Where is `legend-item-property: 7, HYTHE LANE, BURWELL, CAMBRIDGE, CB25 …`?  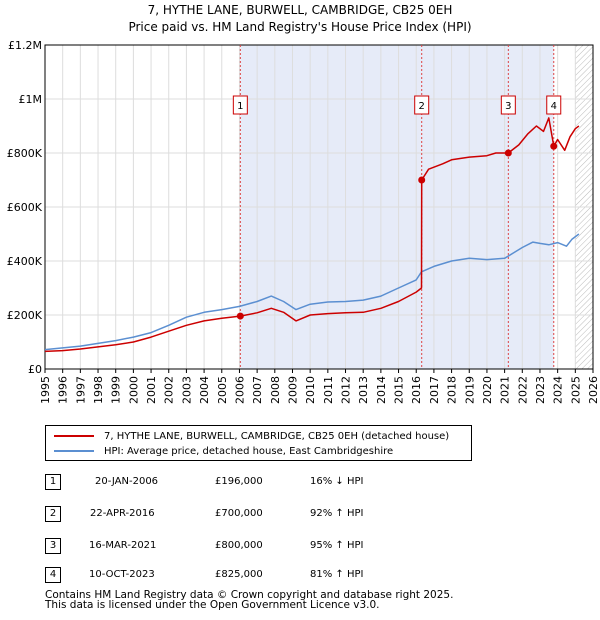
legend-item-property: 7, HYTHE LANE, BURWELL, CAMBRIDGE, CB25 … is located at coordinates (251, 436).